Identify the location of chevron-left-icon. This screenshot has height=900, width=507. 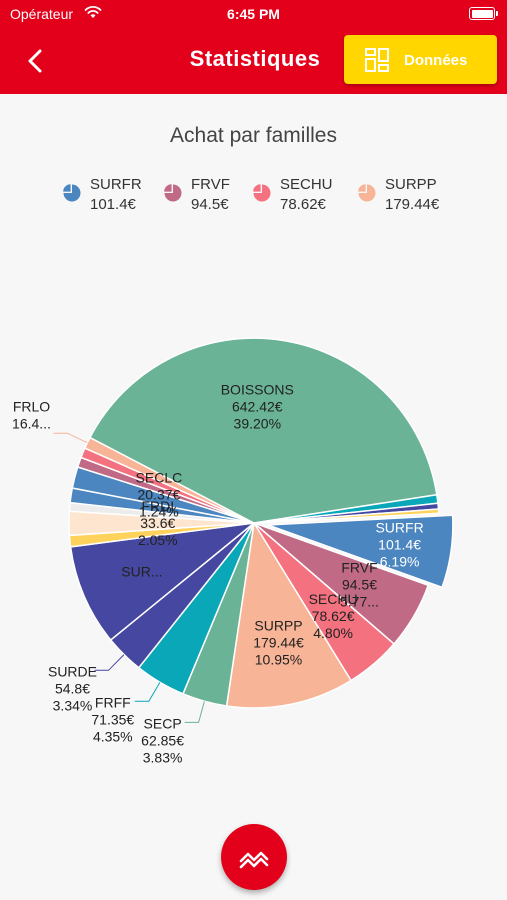
(35, 61).